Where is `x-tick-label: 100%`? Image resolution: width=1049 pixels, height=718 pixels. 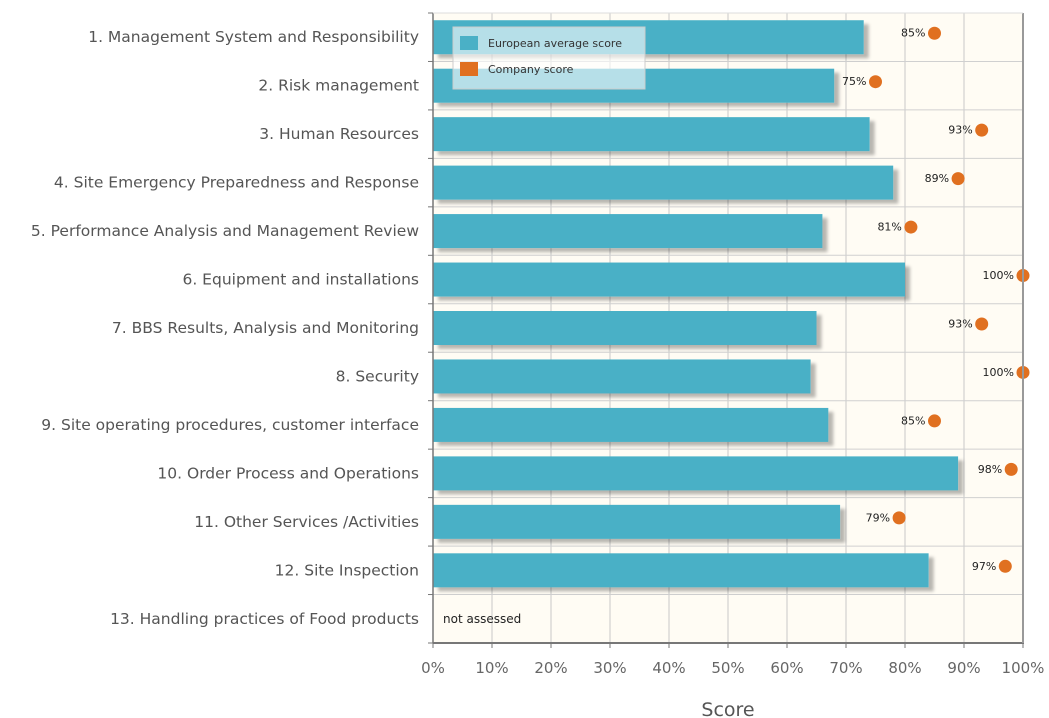
x-tick-label: 100% is located at coordinates (1023, 668).